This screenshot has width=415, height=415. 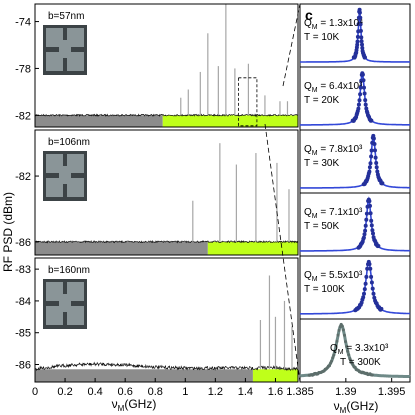 What do you see at coordinates (275, 392) in the screenshot?
I see `x-tick-label: 1.6` at bounding box center [275, 392].